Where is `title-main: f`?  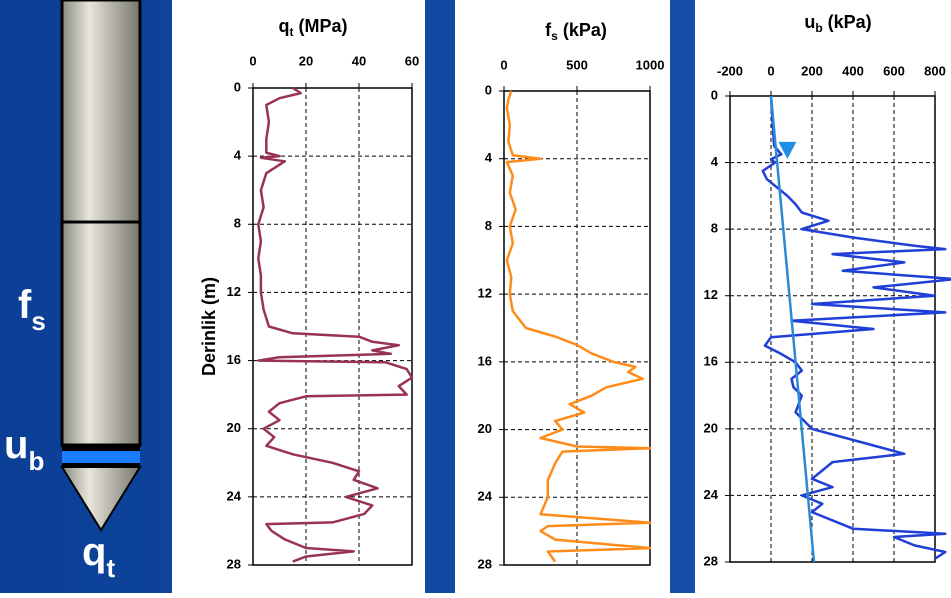
title-main: f is located at coordinates (548, 30).